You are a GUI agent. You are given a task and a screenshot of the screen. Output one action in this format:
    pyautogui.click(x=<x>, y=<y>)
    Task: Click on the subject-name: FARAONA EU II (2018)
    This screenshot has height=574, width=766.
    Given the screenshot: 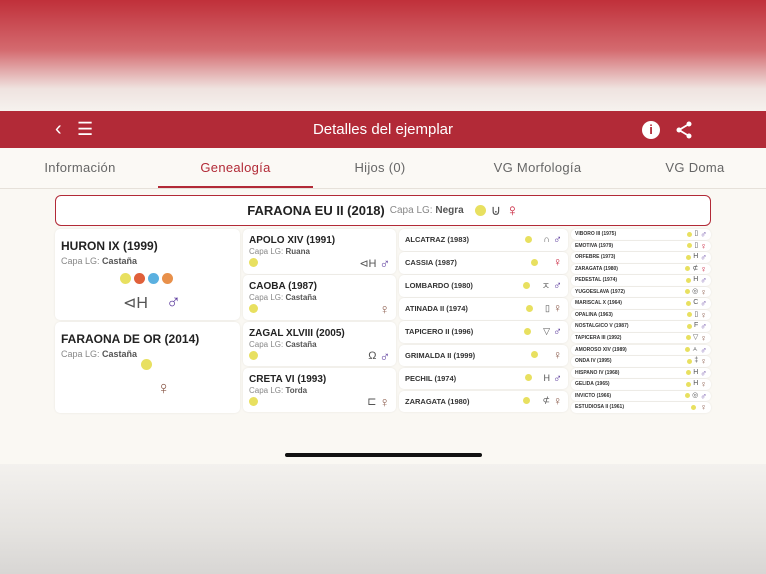 What is the action you would take?
    pyautogui.click(x=316, y=210)
    